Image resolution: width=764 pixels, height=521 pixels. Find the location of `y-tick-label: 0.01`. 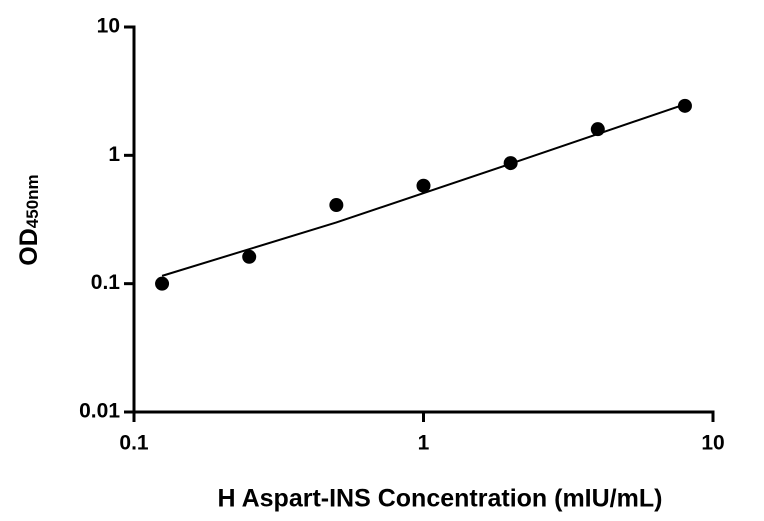

y-tick-label: 0.01 is located at coordinates (99, 411).